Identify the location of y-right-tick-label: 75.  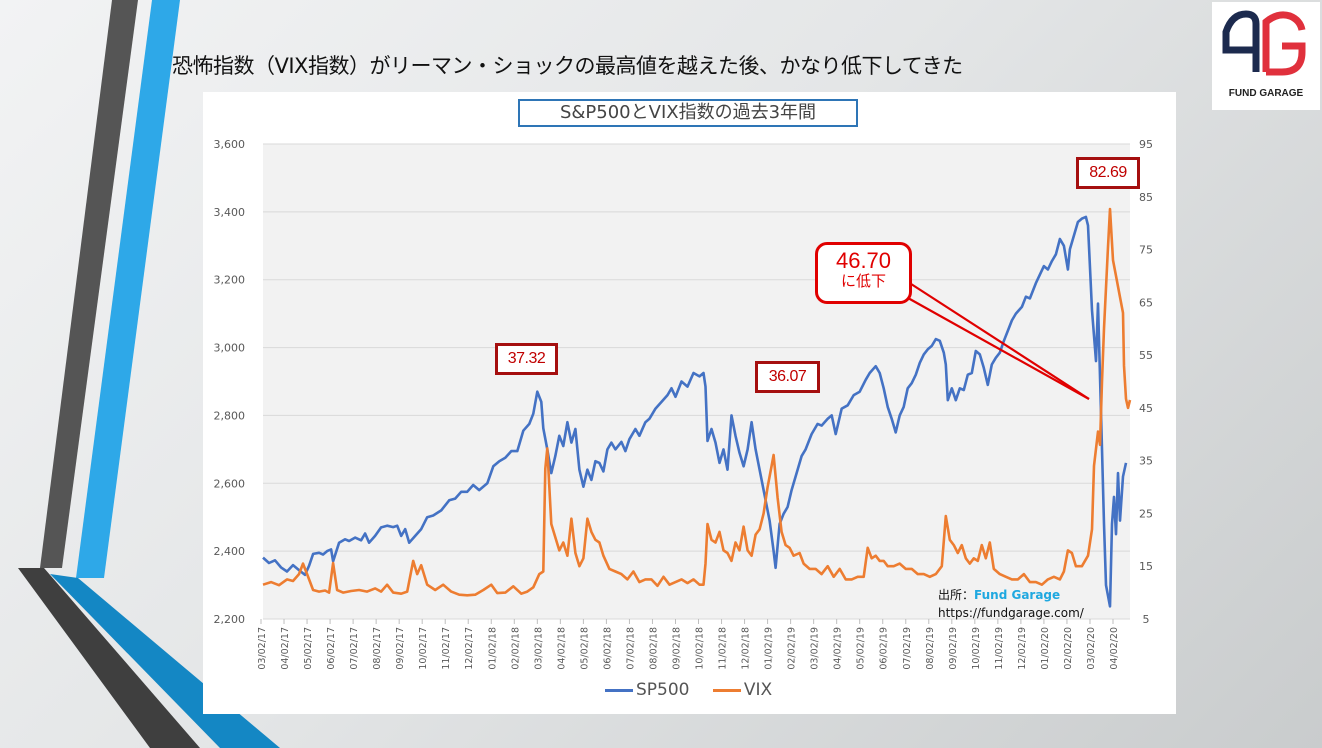
(1146, 250).